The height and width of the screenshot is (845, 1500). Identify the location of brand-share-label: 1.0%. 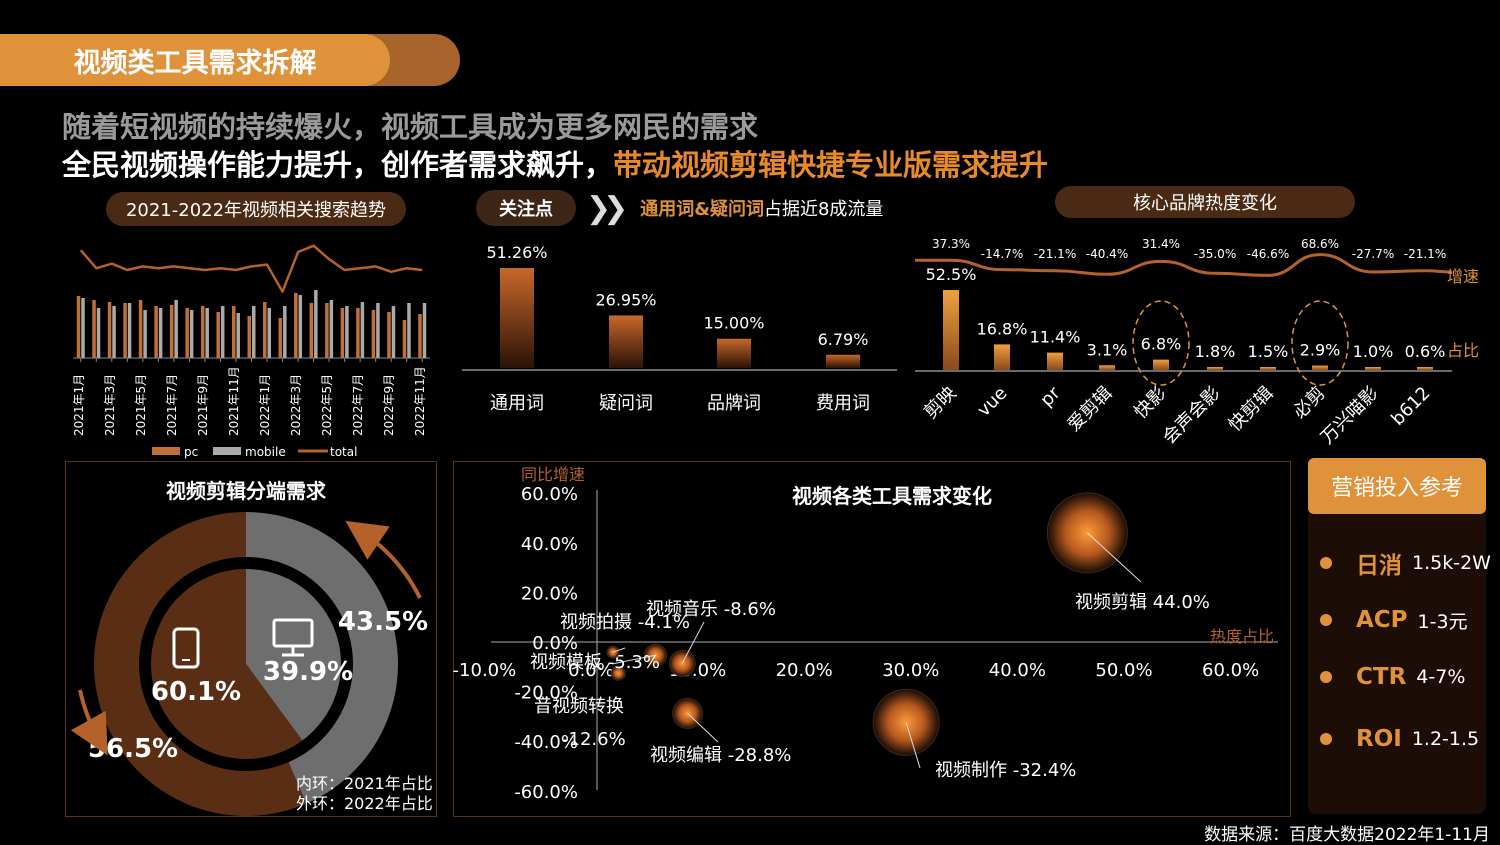
(1373, 351).